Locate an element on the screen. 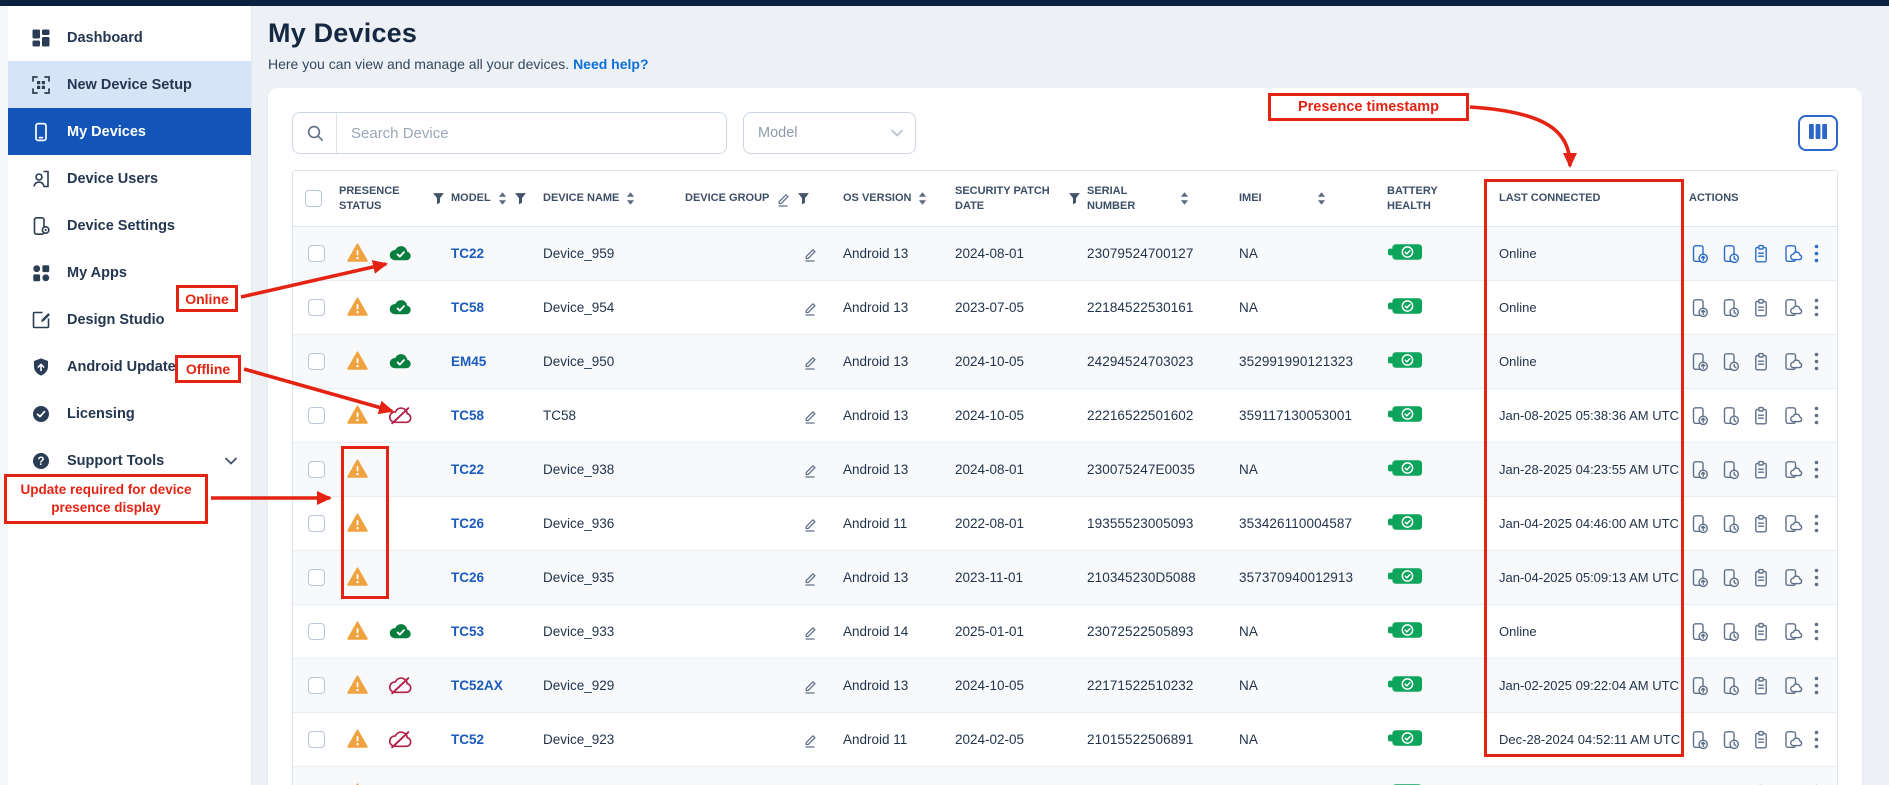  sidebar-item-device-users: Device Users is located at coordinates (129, 178).